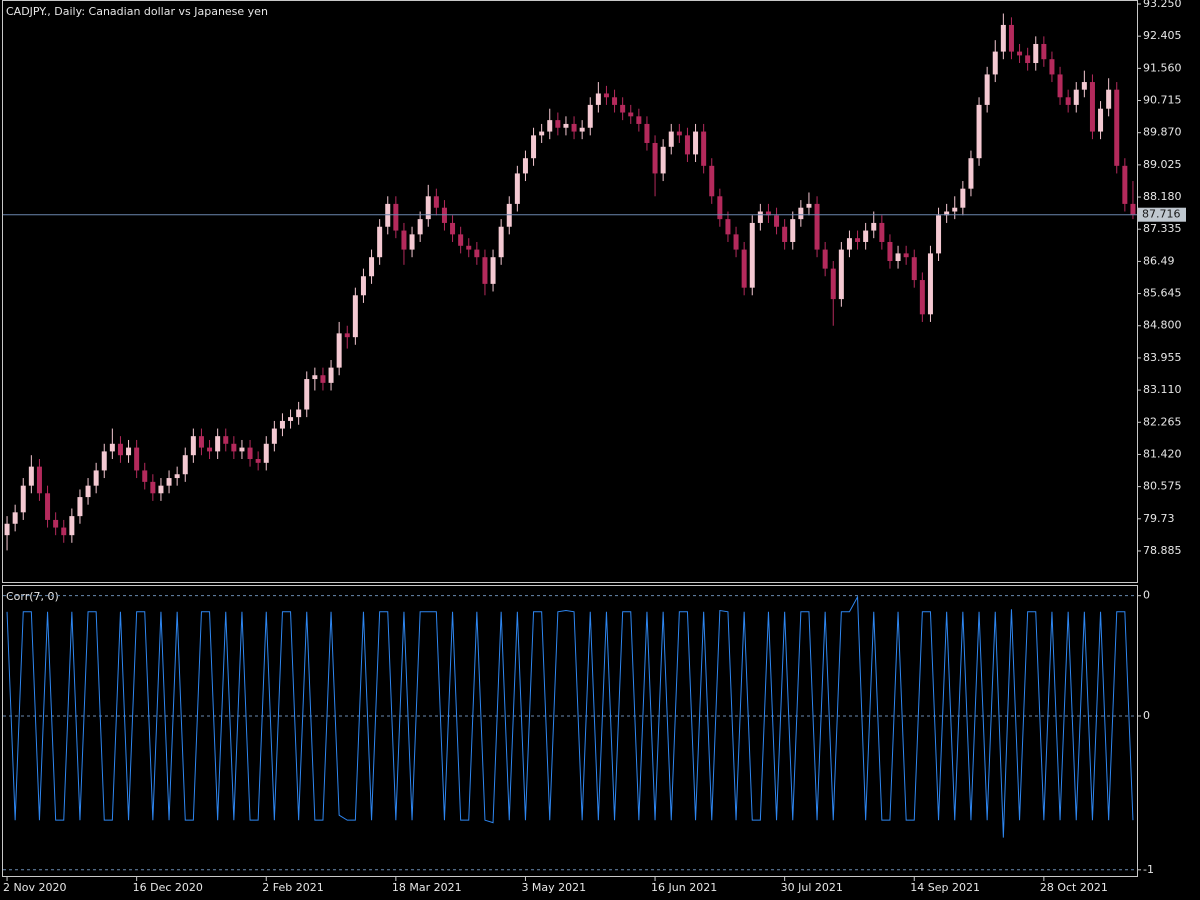 The image size is (1200, 900). What do you see at coordinates (168, 887) in the screenshot?
I see `x-tick-label: 16 Dec 2020` at bounding box center [168, 887].